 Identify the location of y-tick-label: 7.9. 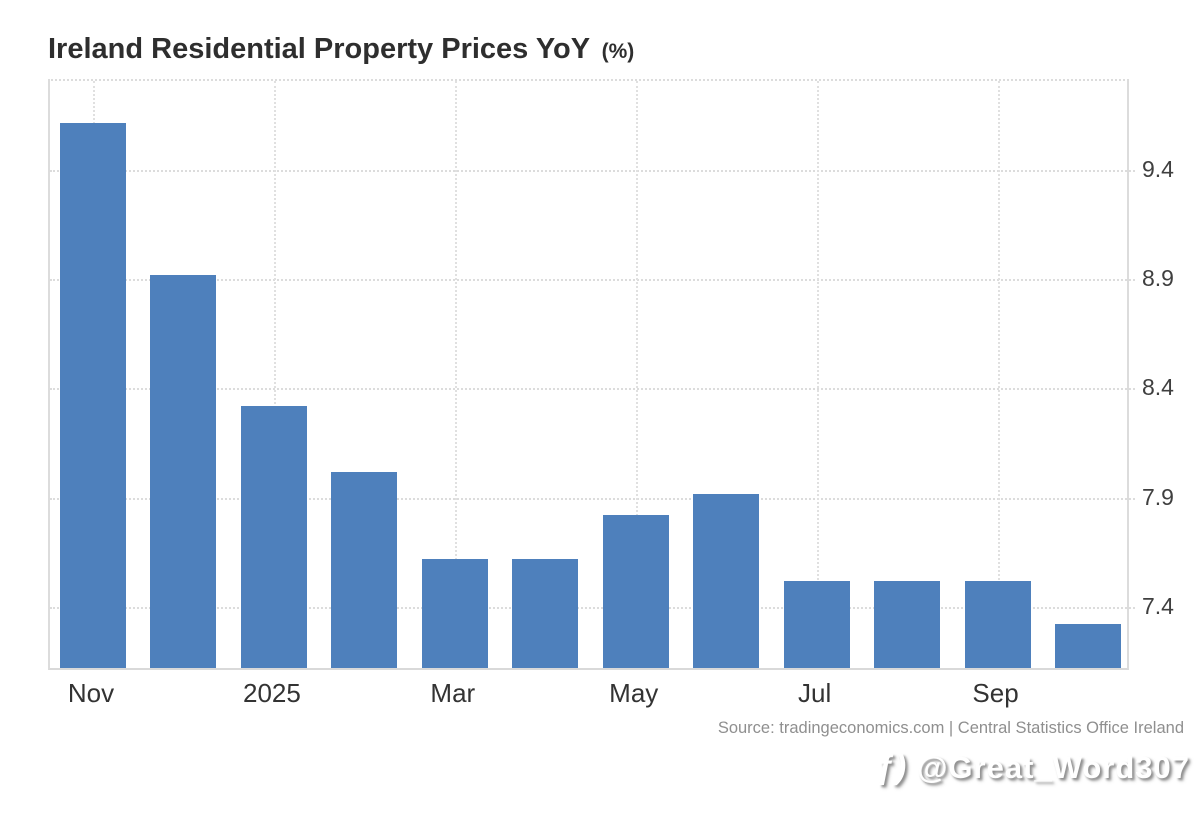
(1158, 496).